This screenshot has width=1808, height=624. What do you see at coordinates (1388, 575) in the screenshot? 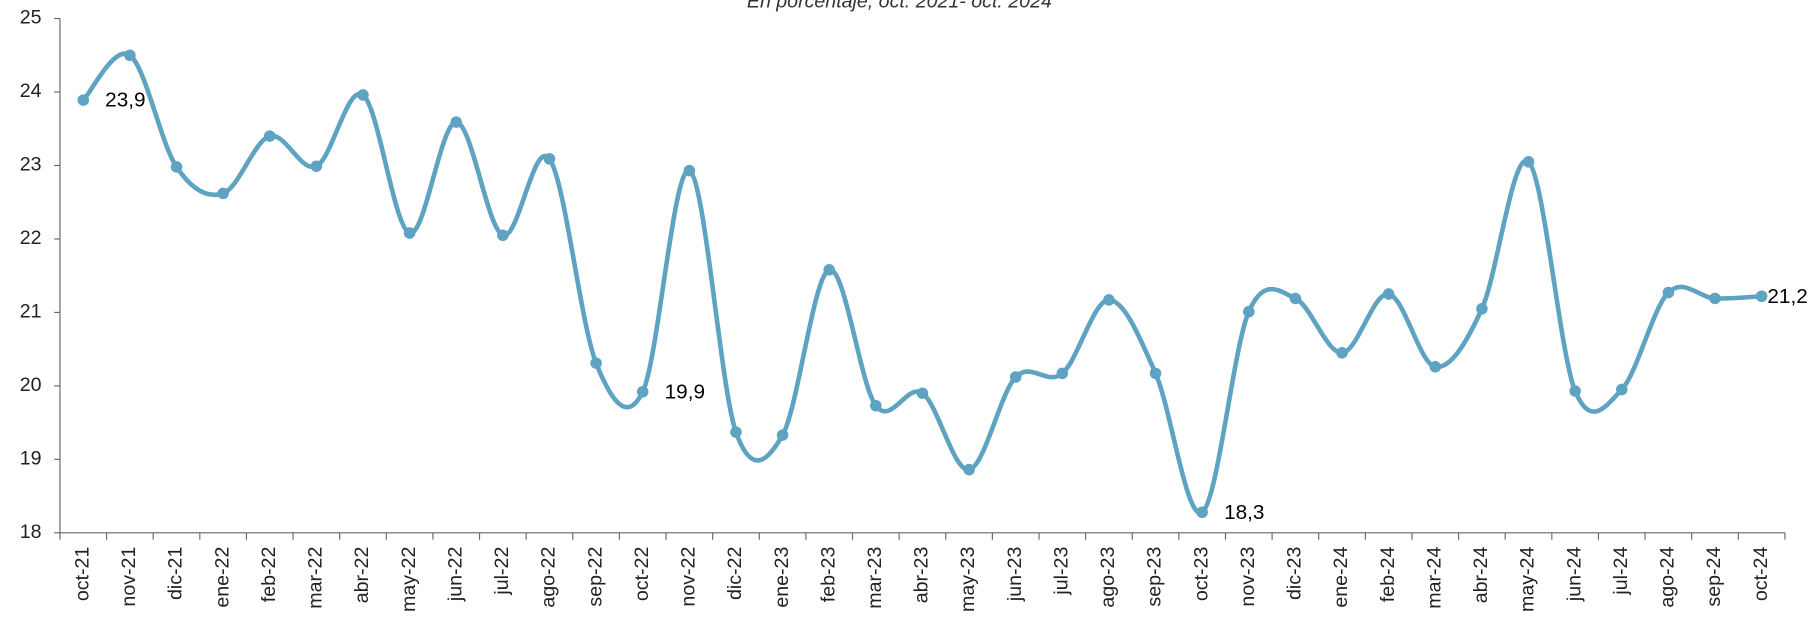
I see `x-tick-label: feb-24` at bounding box center [1388, 575].